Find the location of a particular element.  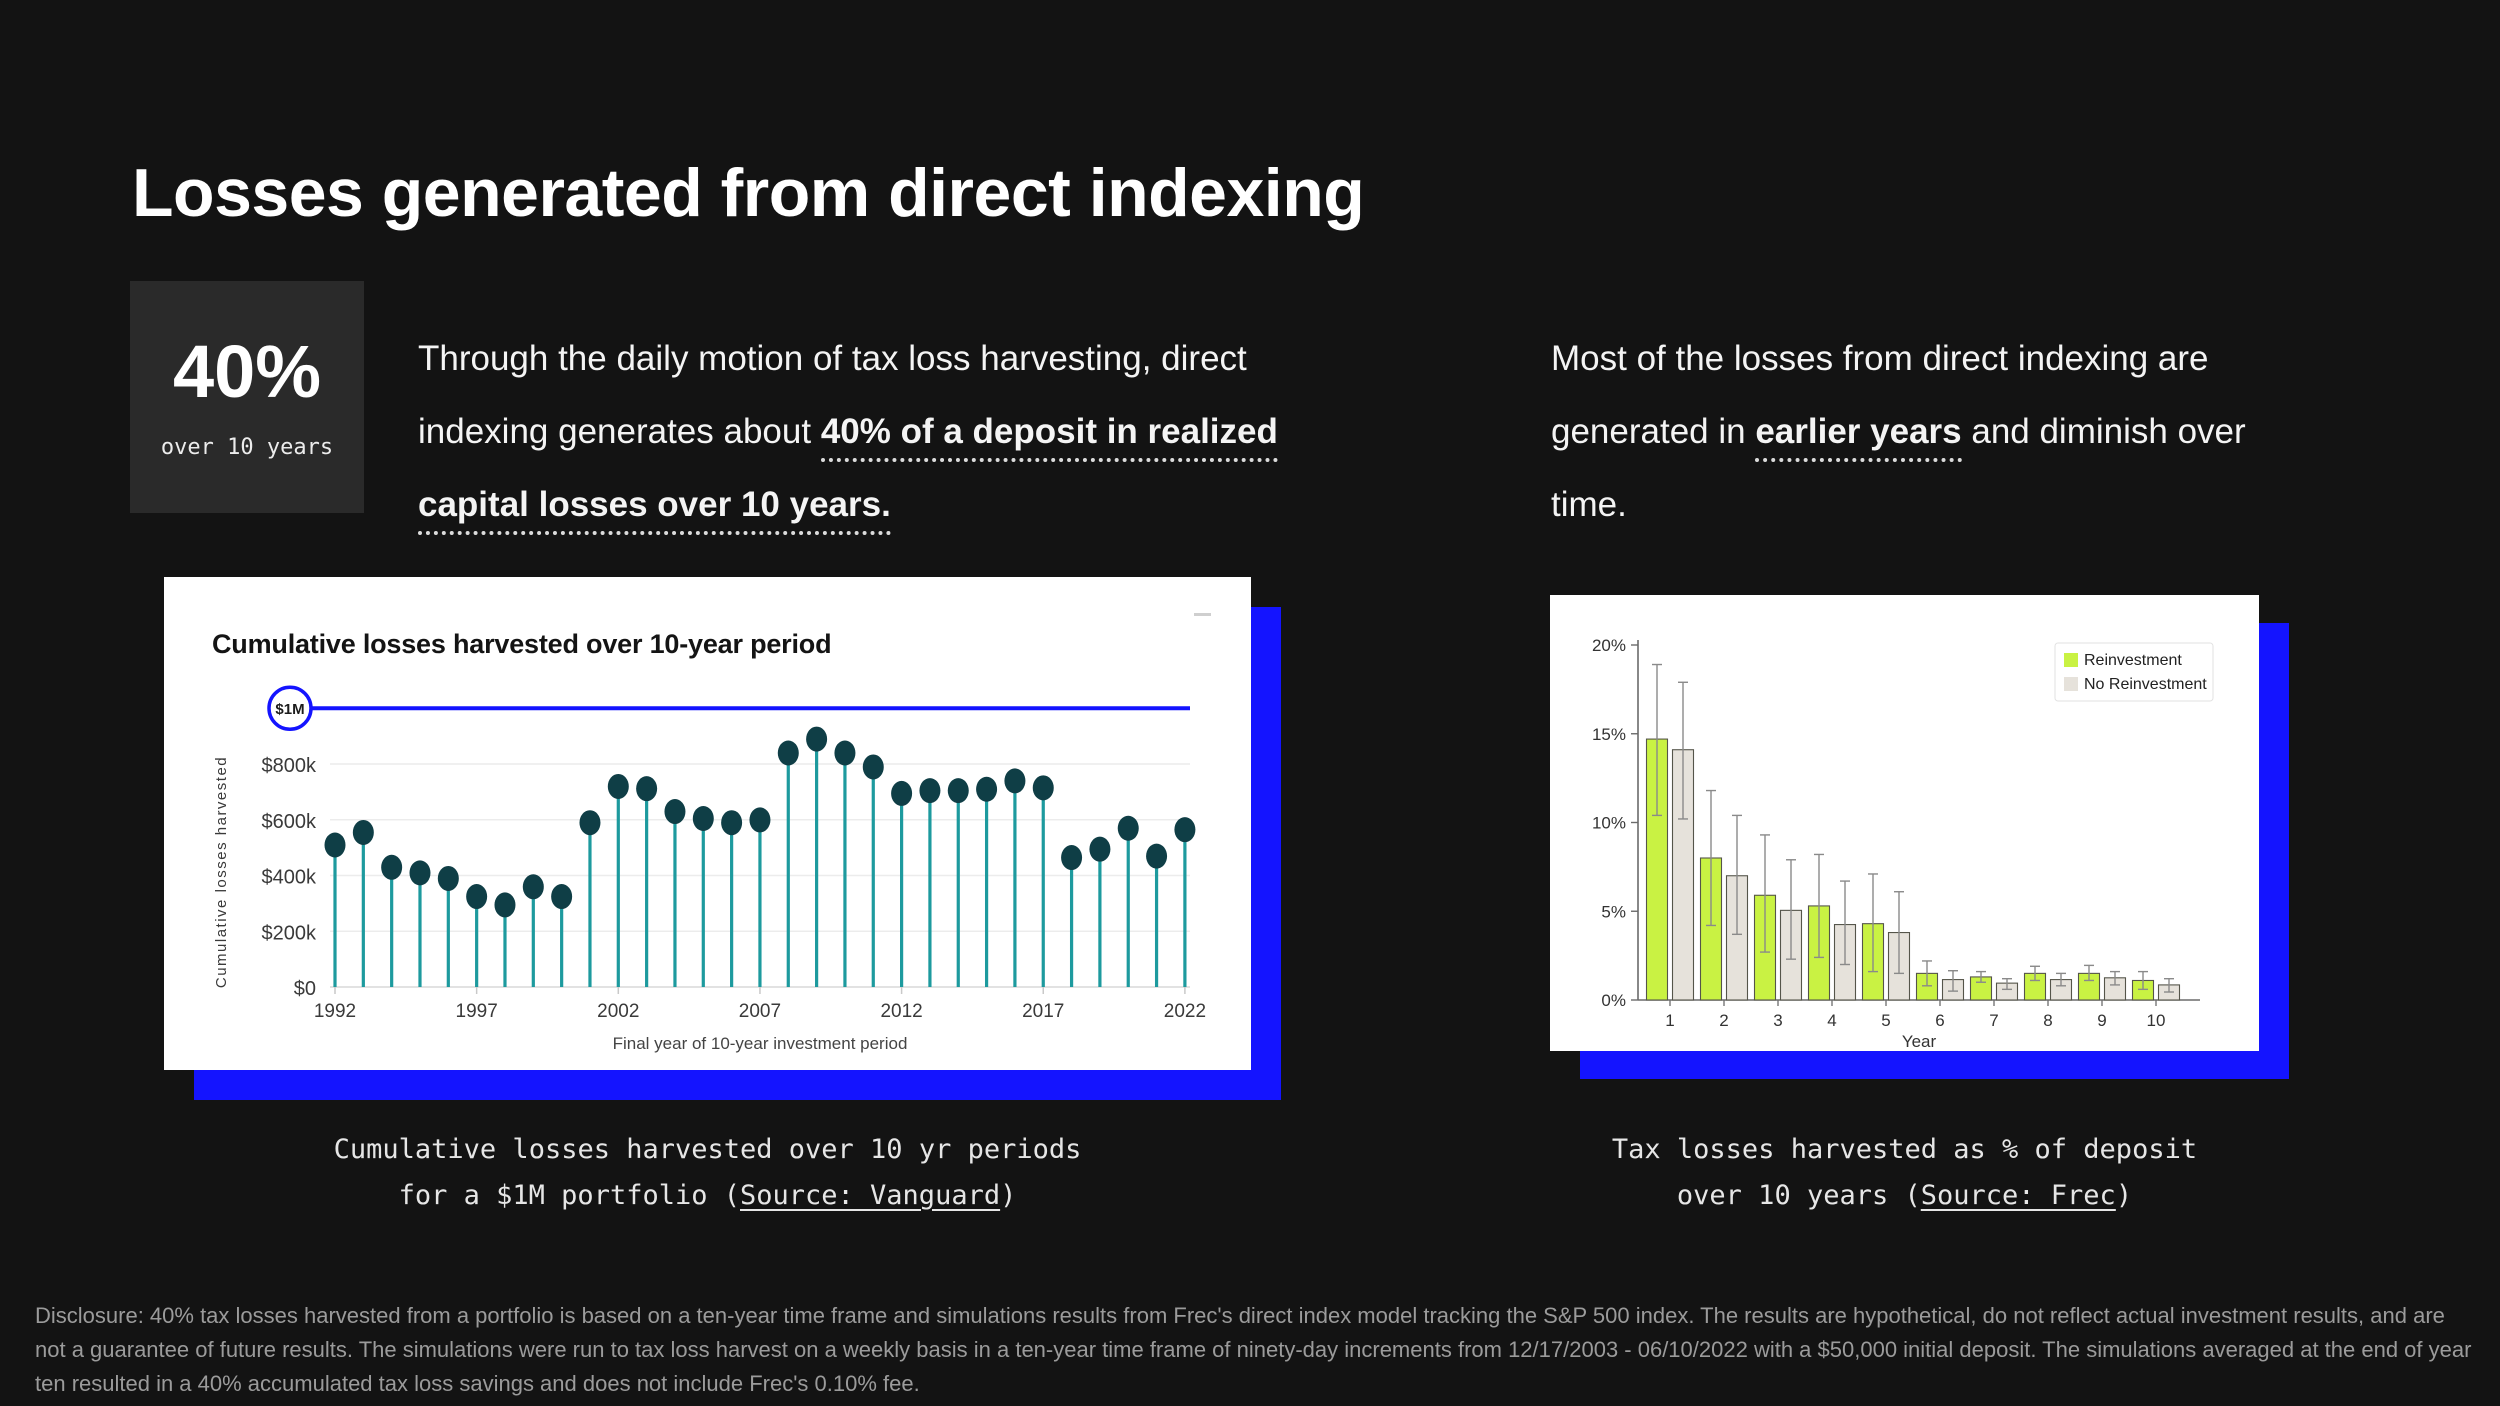

x-axis-title: Year is located at coordinates (1919, 1041).